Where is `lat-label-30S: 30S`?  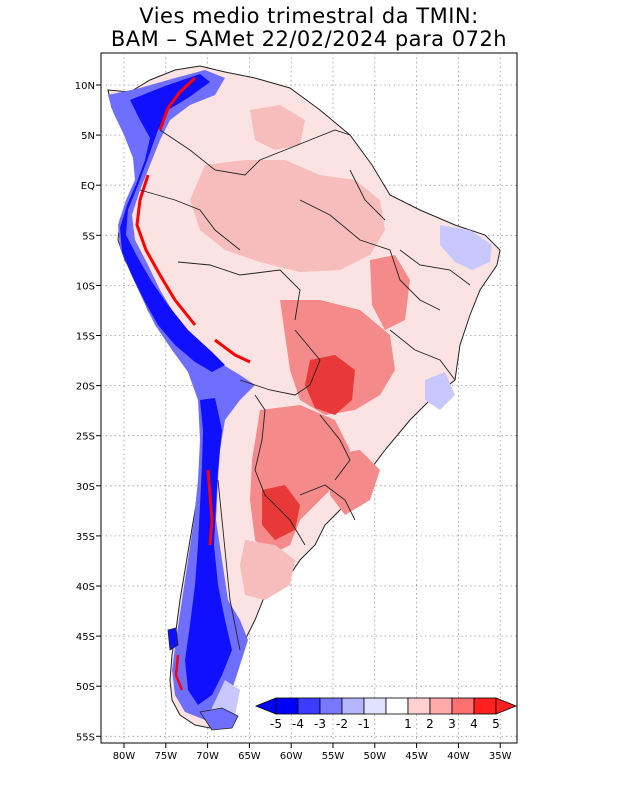
lat-label-30S: 30S is located at coordinates (85, 487).